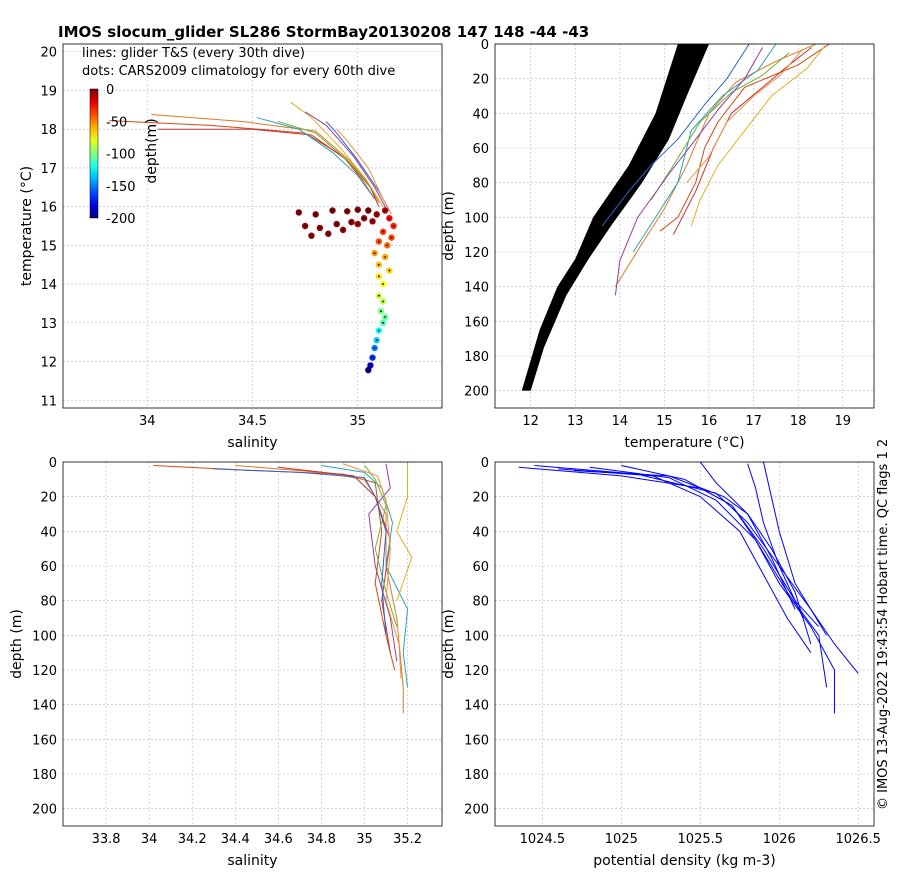 Image resolution: width=900 pixels, height=880 pixels. What do you see at coordinates (116, 122) in the screenshot?
I see `colorbar-tick-label: -50` at bounding box center [116, 122].